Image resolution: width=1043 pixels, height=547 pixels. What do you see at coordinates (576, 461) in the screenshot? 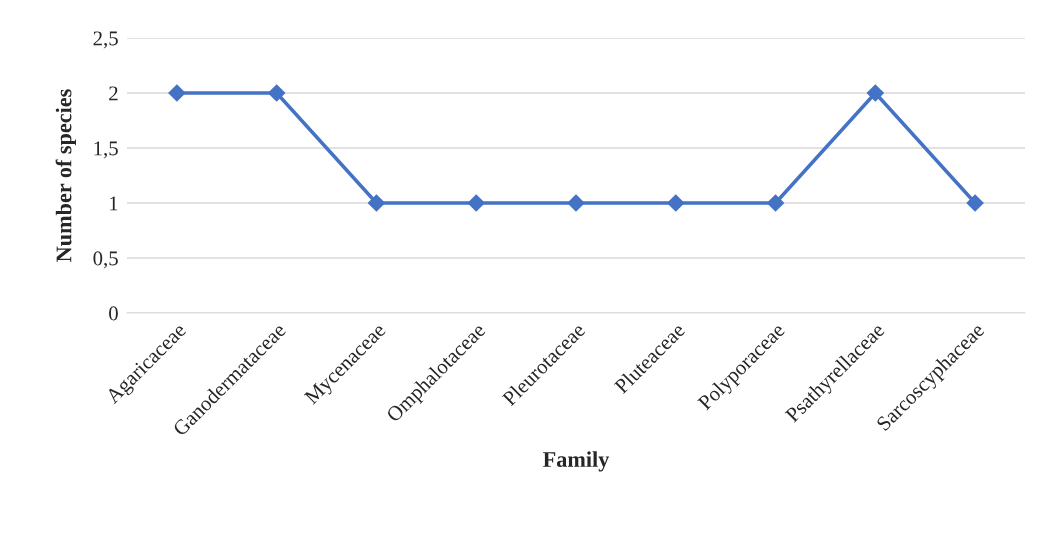
I see `x-axis-title: Family` at bounding box center [576, 461].